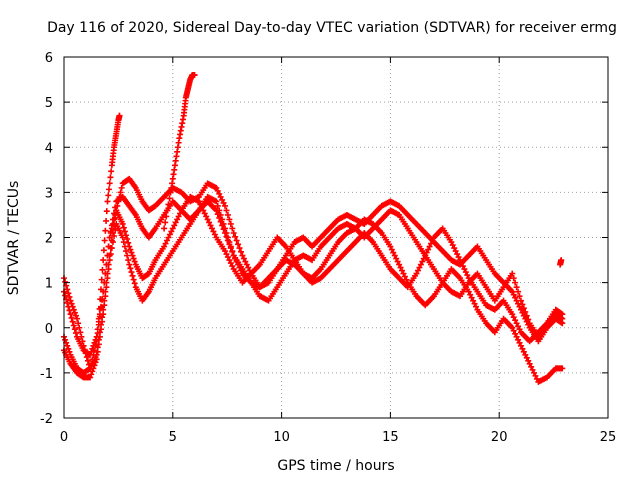 The height and width of the screenshot is (480, 640). Describe the element at coordinates (49, 148) in the screenshot. I see `y-tick-label: 4` at that location.